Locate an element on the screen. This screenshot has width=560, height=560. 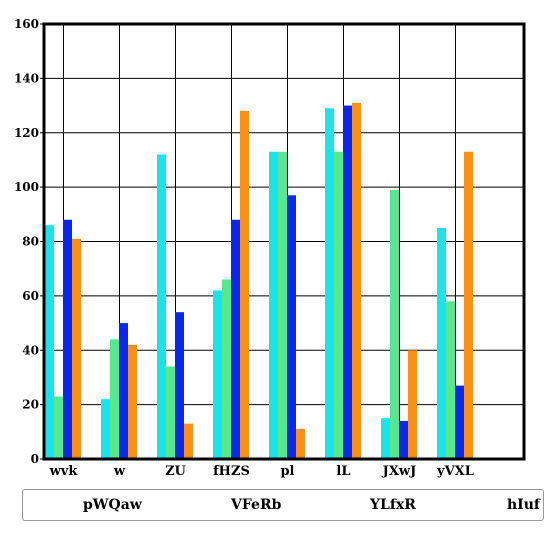
bar-pWQaw-JXwJ is located at coordinates (385, 438).